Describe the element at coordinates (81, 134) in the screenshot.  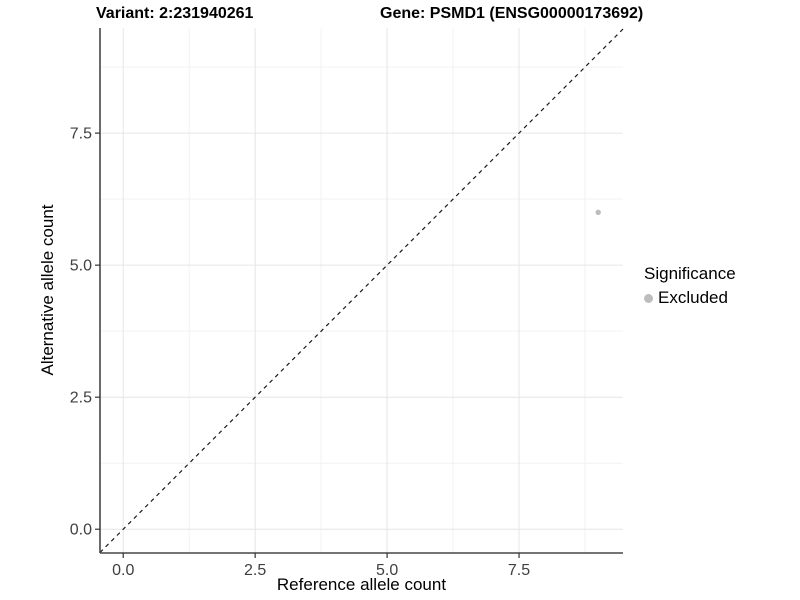
I see `y-tick-label: 7.5` at that location.